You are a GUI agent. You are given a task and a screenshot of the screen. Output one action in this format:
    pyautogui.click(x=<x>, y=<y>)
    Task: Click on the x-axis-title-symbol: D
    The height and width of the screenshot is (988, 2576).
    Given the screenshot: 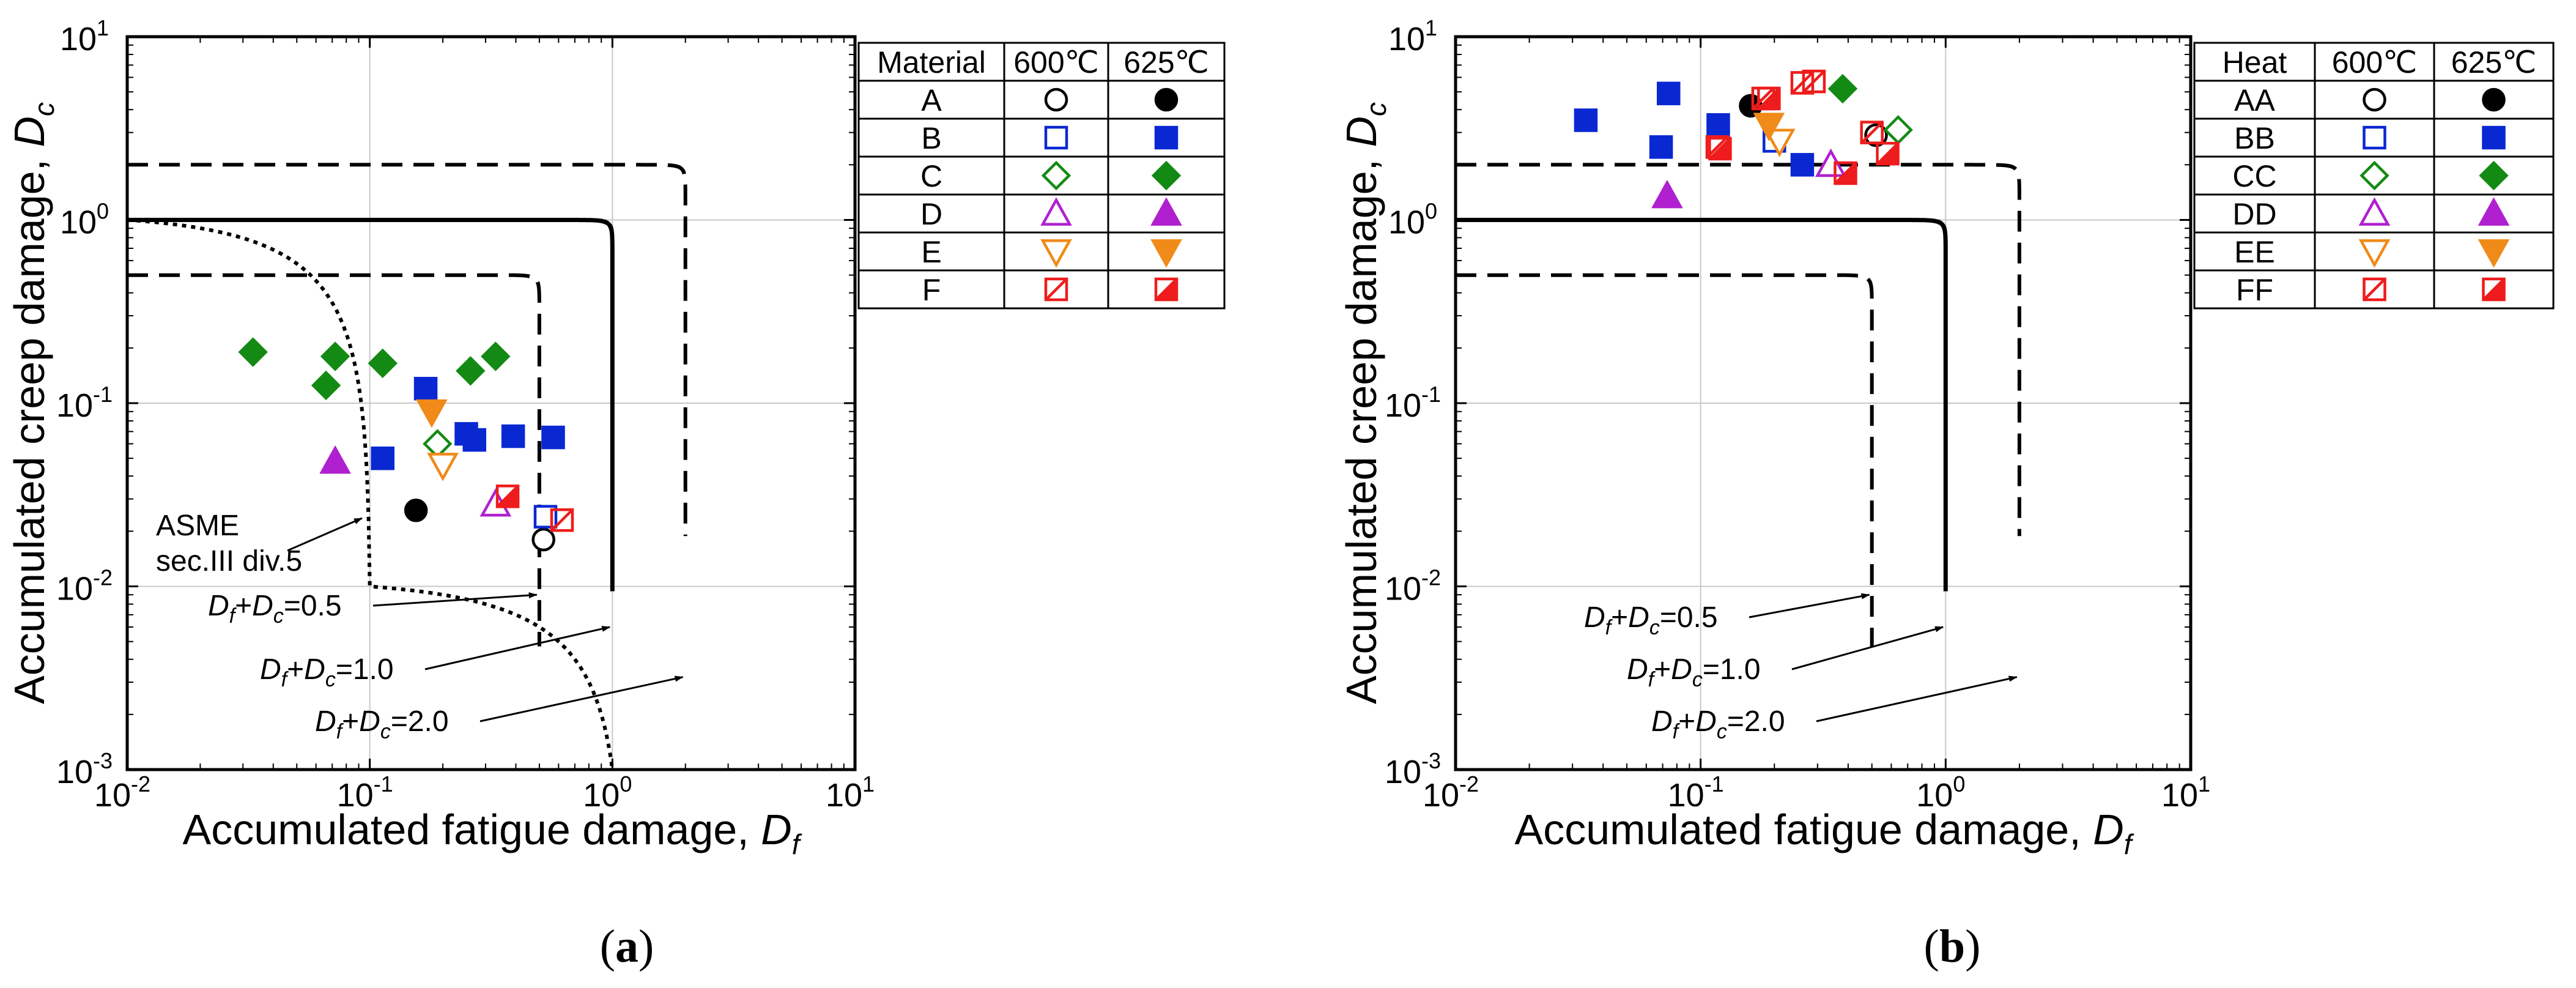 What is the action you would take?
    pyautogui.click(x=776, y=829)
    